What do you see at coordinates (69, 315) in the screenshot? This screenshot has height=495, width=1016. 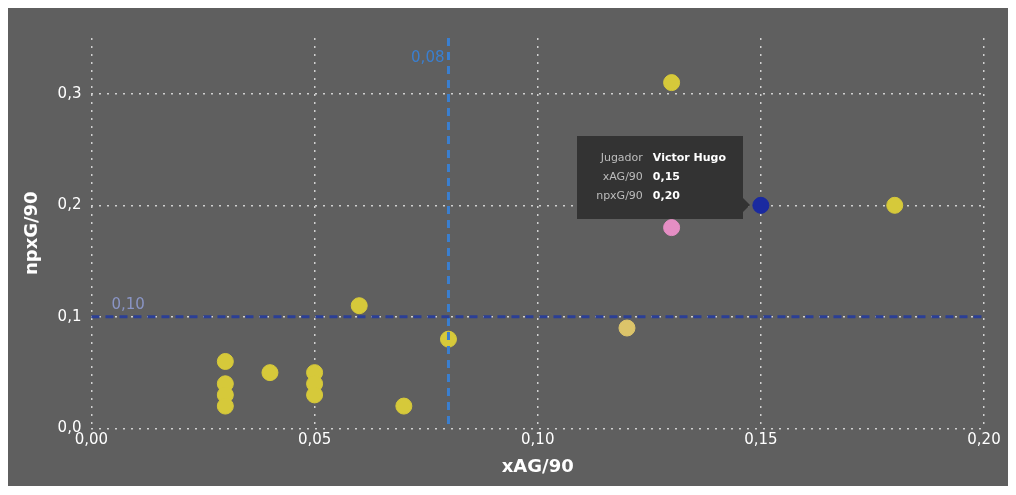 I see `y-tick-label: 0,1` at bounding box center [69, 315].